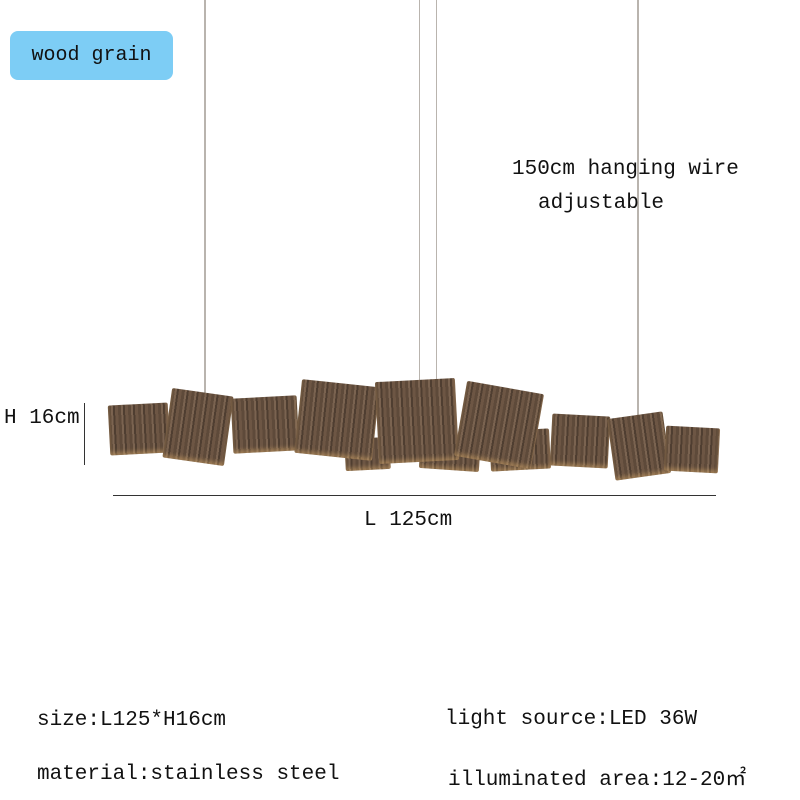 The height and width of the screenshot is (800, 800). Describe the element at coordinates (414, 495) in the screenshot. I see `length-dimension-line` at that location.